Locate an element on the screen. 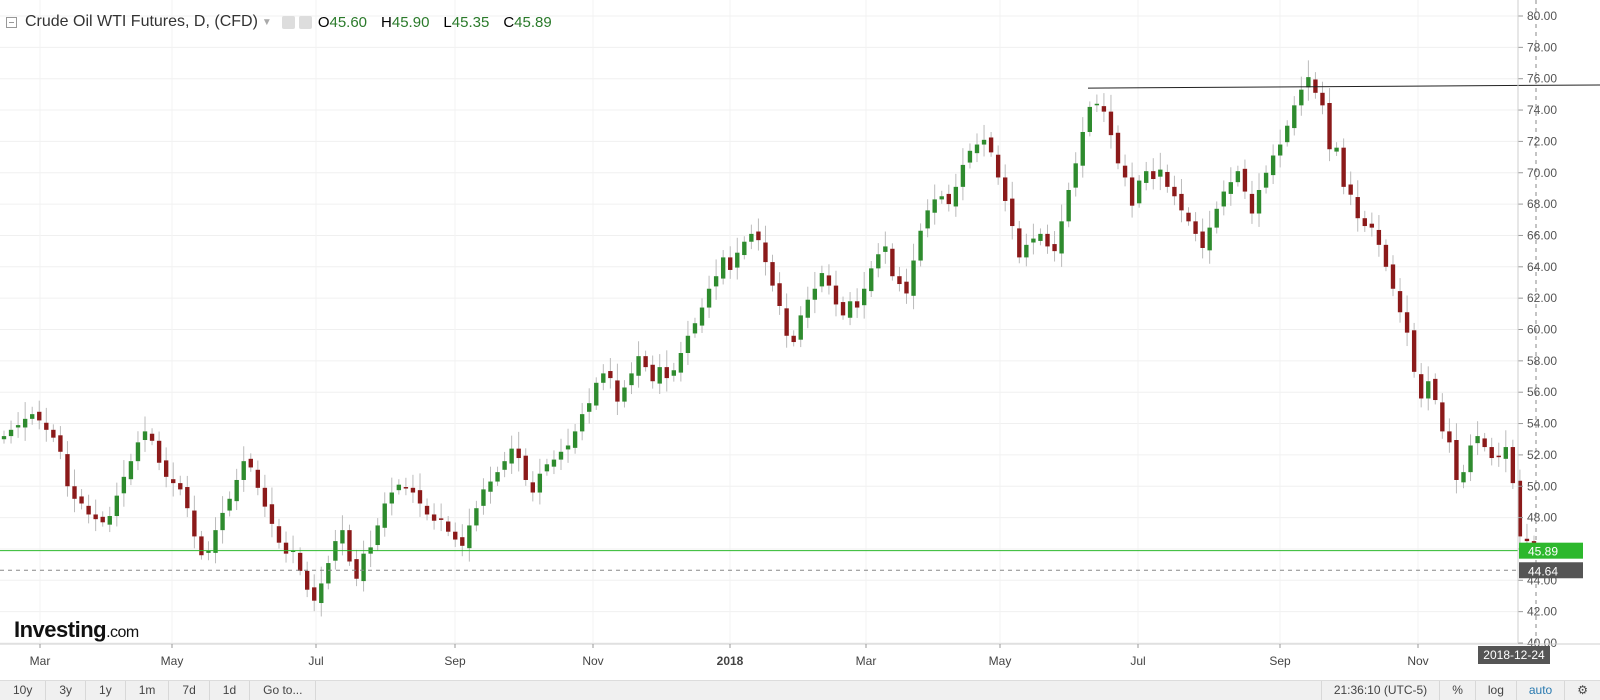  range-3y-button: 3y is located at coordinates (66, 690).